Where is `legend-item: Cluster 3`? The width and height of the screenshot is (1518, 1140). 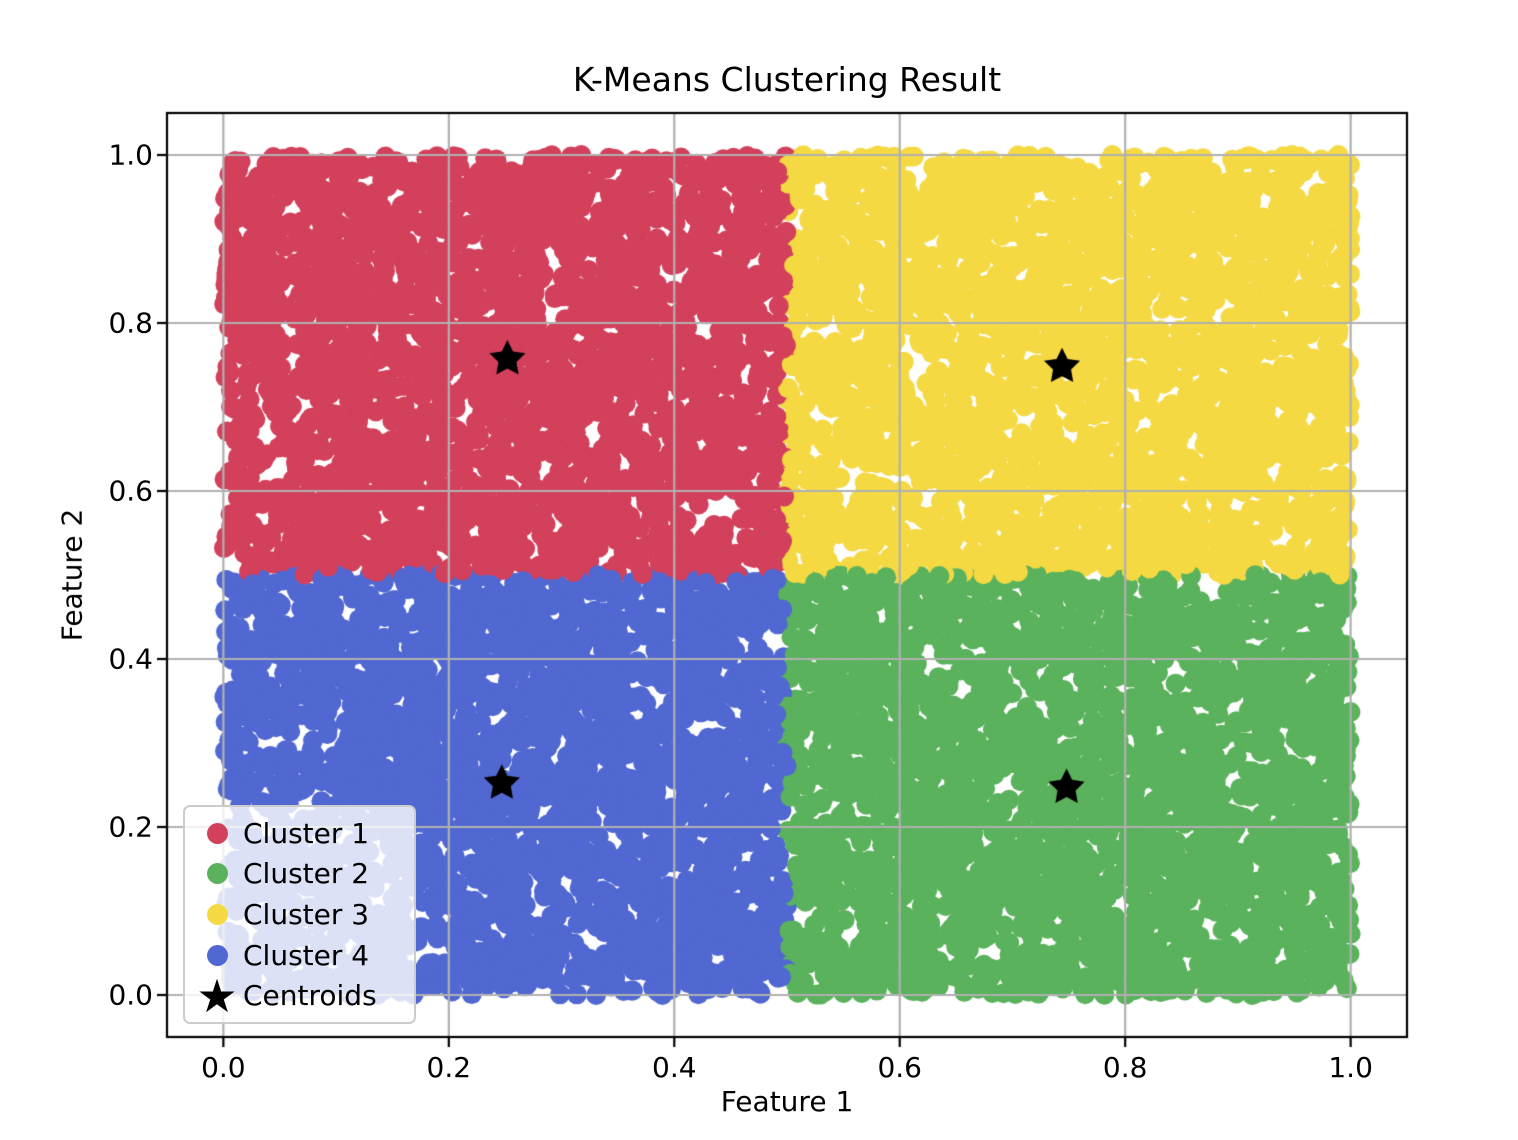
legend-item: Cluster 3 is located at coordinates (299, 914).